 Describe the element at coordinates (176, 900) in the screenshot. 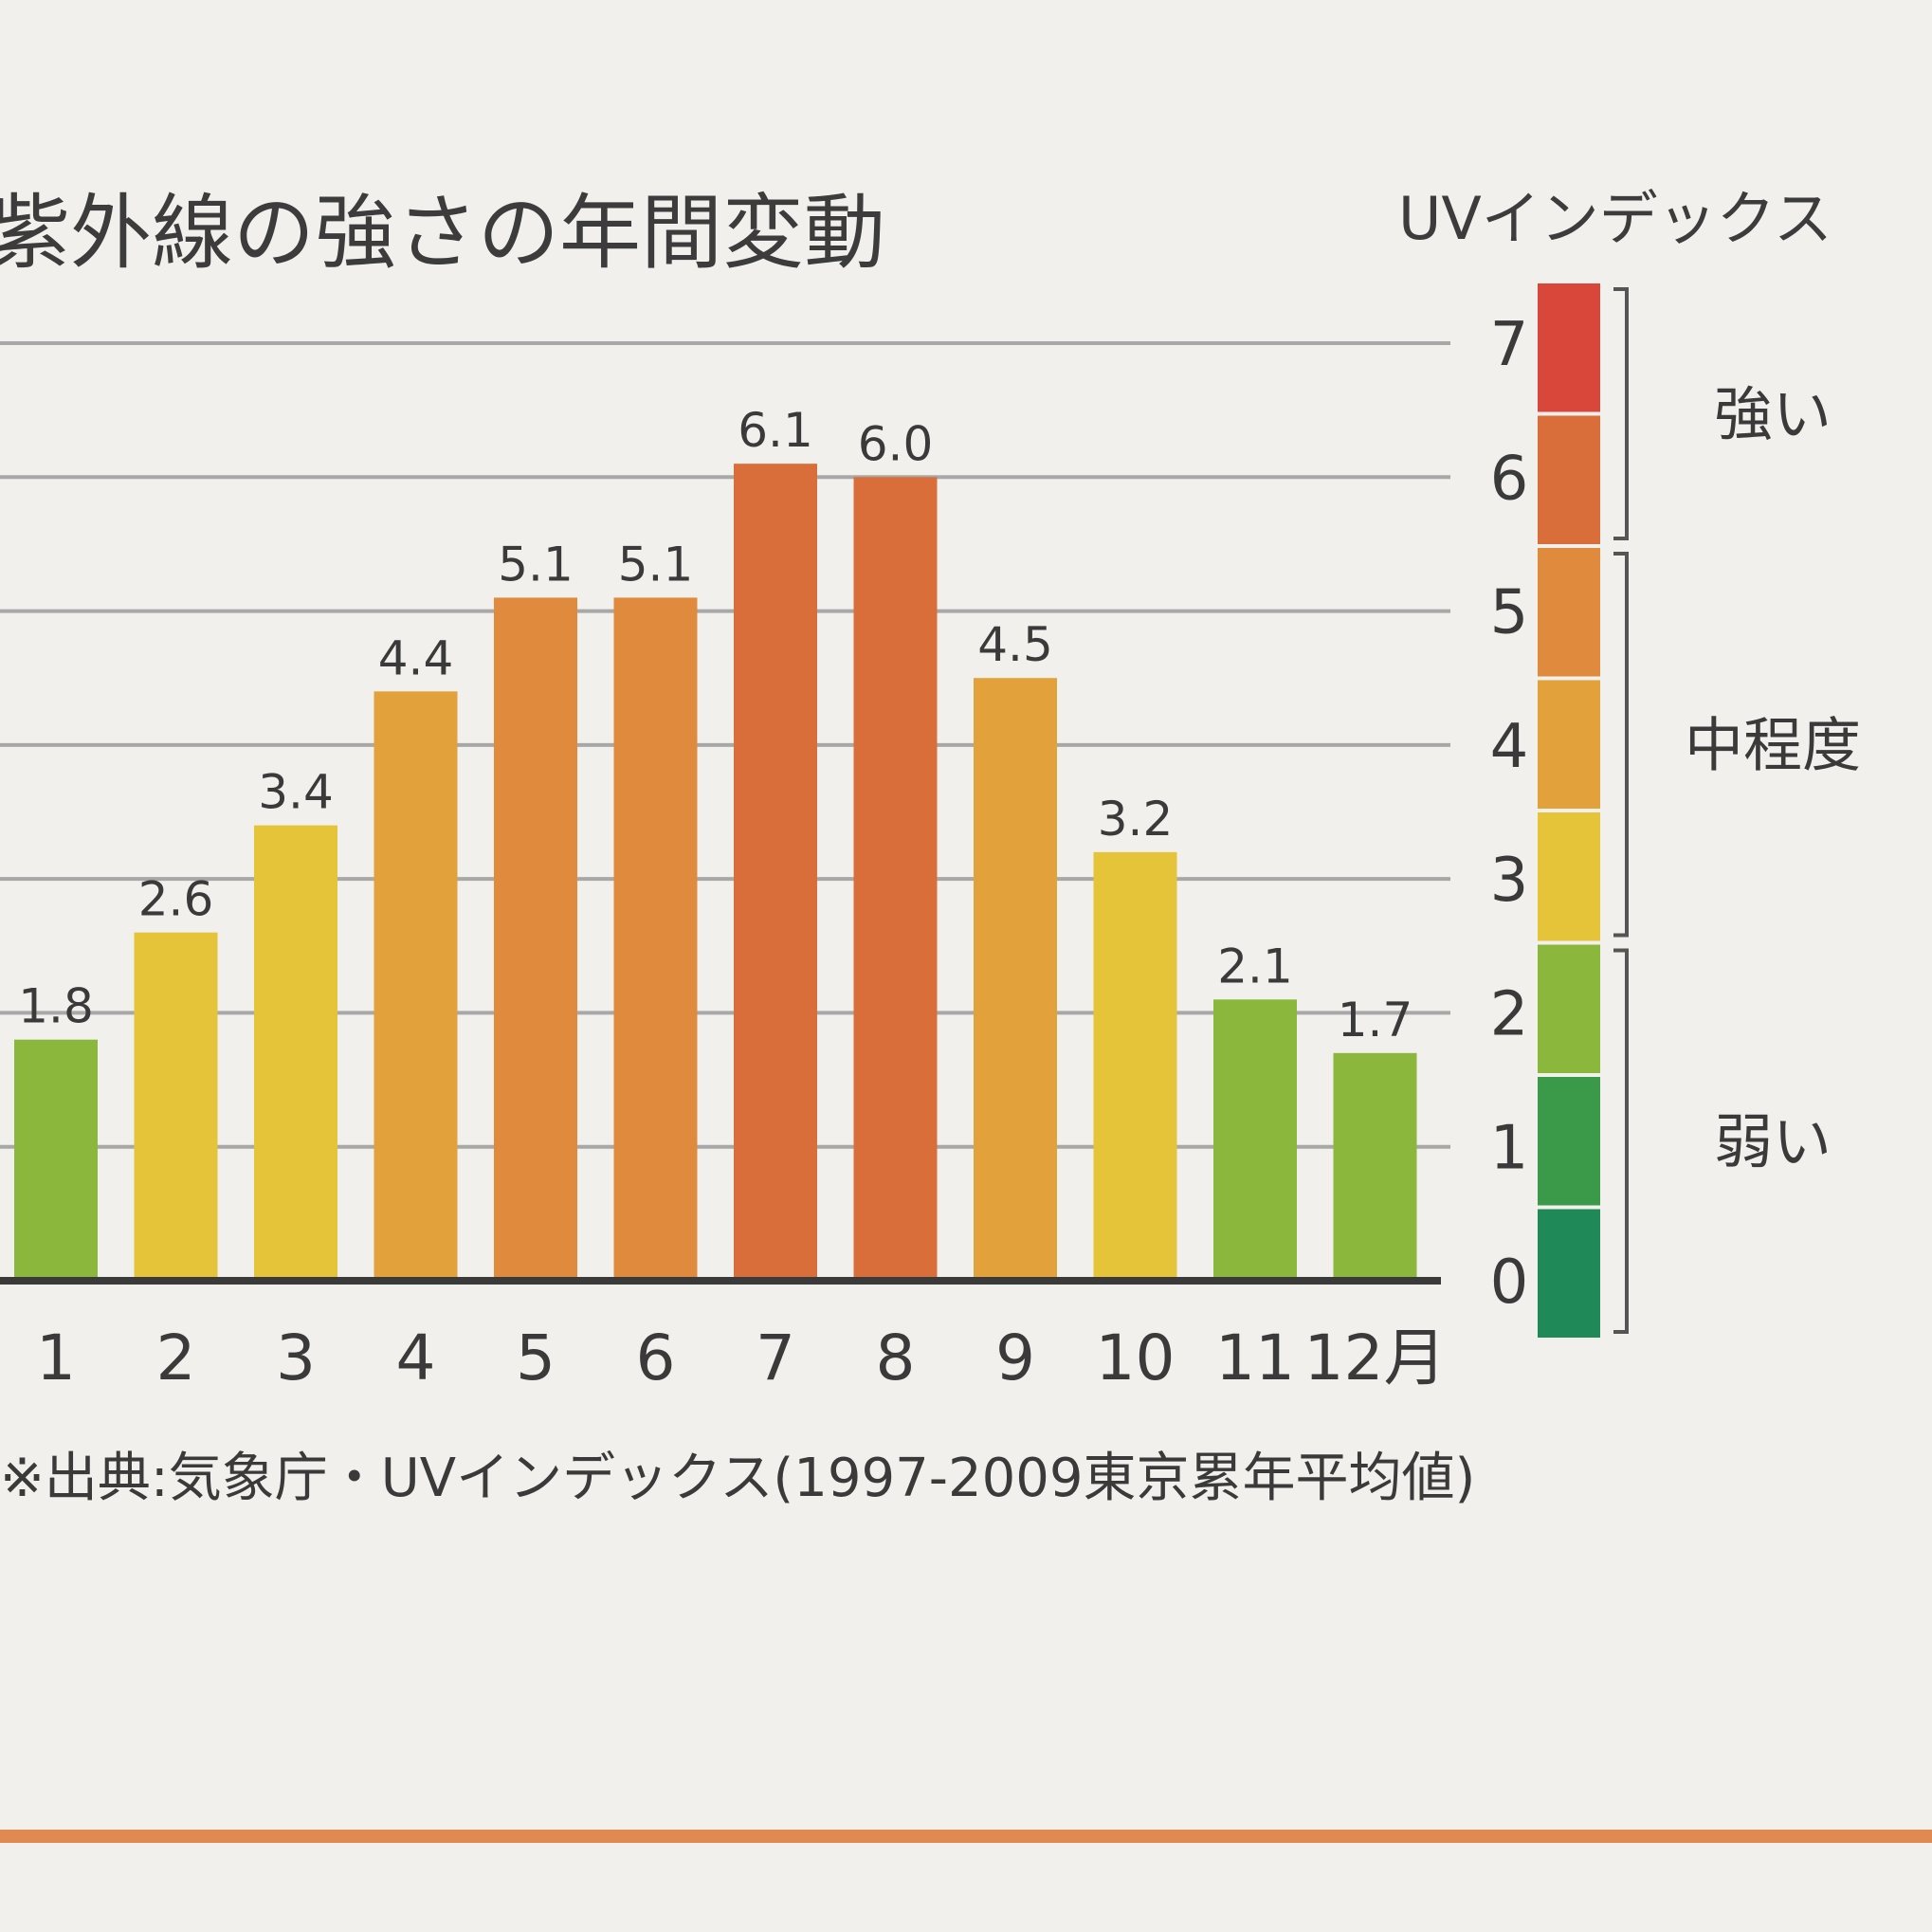

I see `value-label: 2.6` at that location.